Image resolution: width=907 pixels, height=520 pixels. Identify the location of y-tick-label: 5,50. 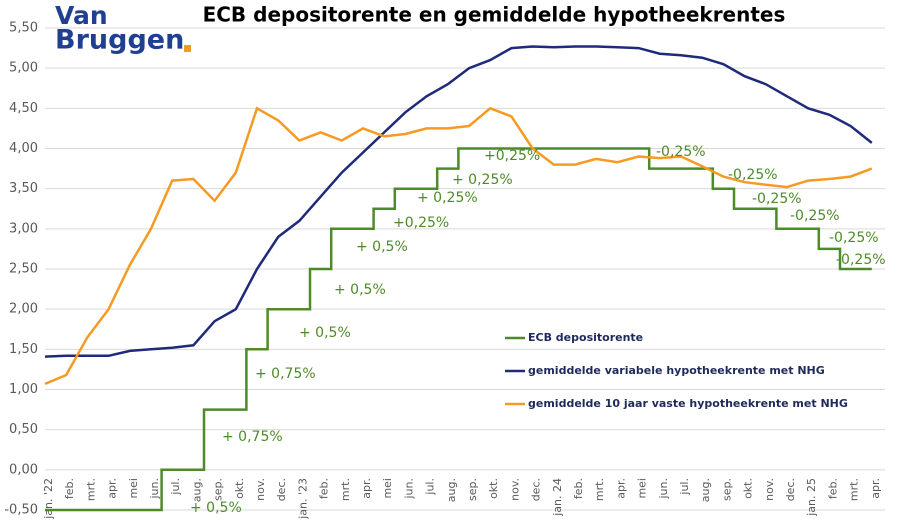
(23, 28).